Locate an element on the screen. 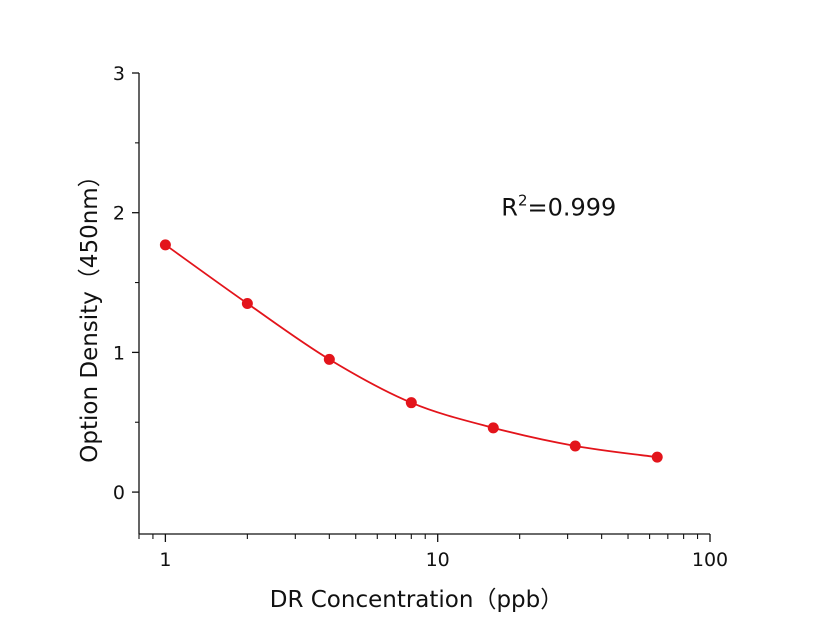 The width and height of the screenshot is (816, 640). y-tick-label: 1 is located at coordinates (119, 353).